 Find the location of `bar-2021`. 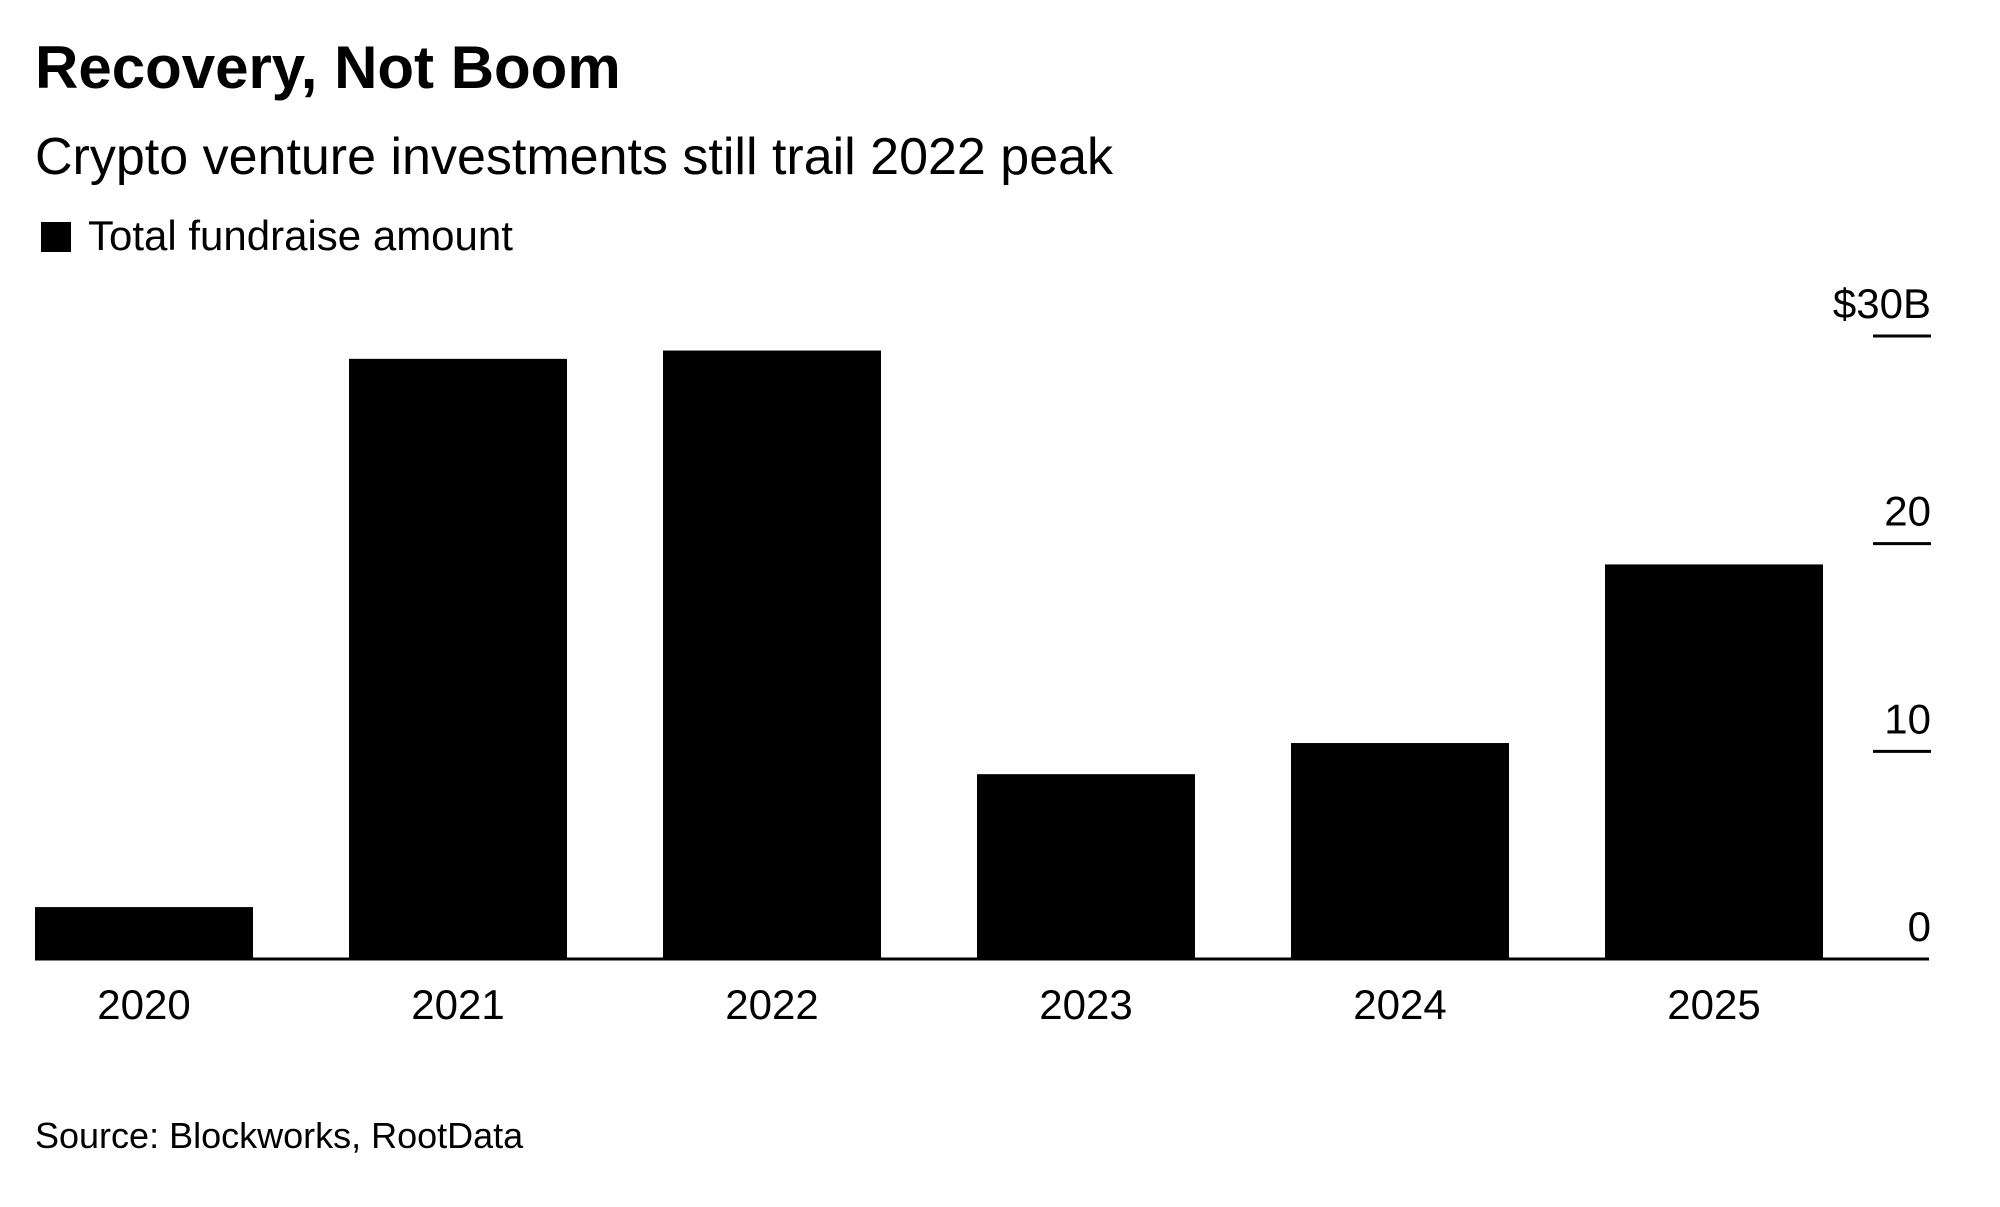

bar-2021 is located at coordinates (458, 658).